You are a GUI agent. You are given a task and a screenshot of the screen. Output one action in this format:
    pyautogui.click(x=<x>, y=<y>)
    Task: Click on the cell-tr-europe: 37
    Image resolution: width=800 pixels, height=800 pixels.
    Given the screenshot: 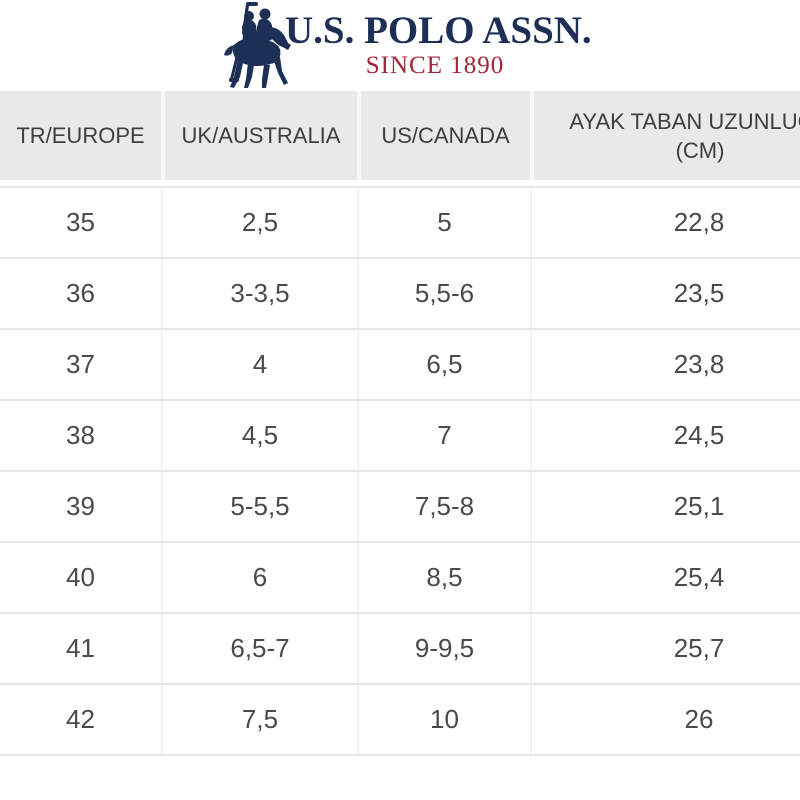 What is the action you would take?
    pyautogui.click(x=80, y=364)
    